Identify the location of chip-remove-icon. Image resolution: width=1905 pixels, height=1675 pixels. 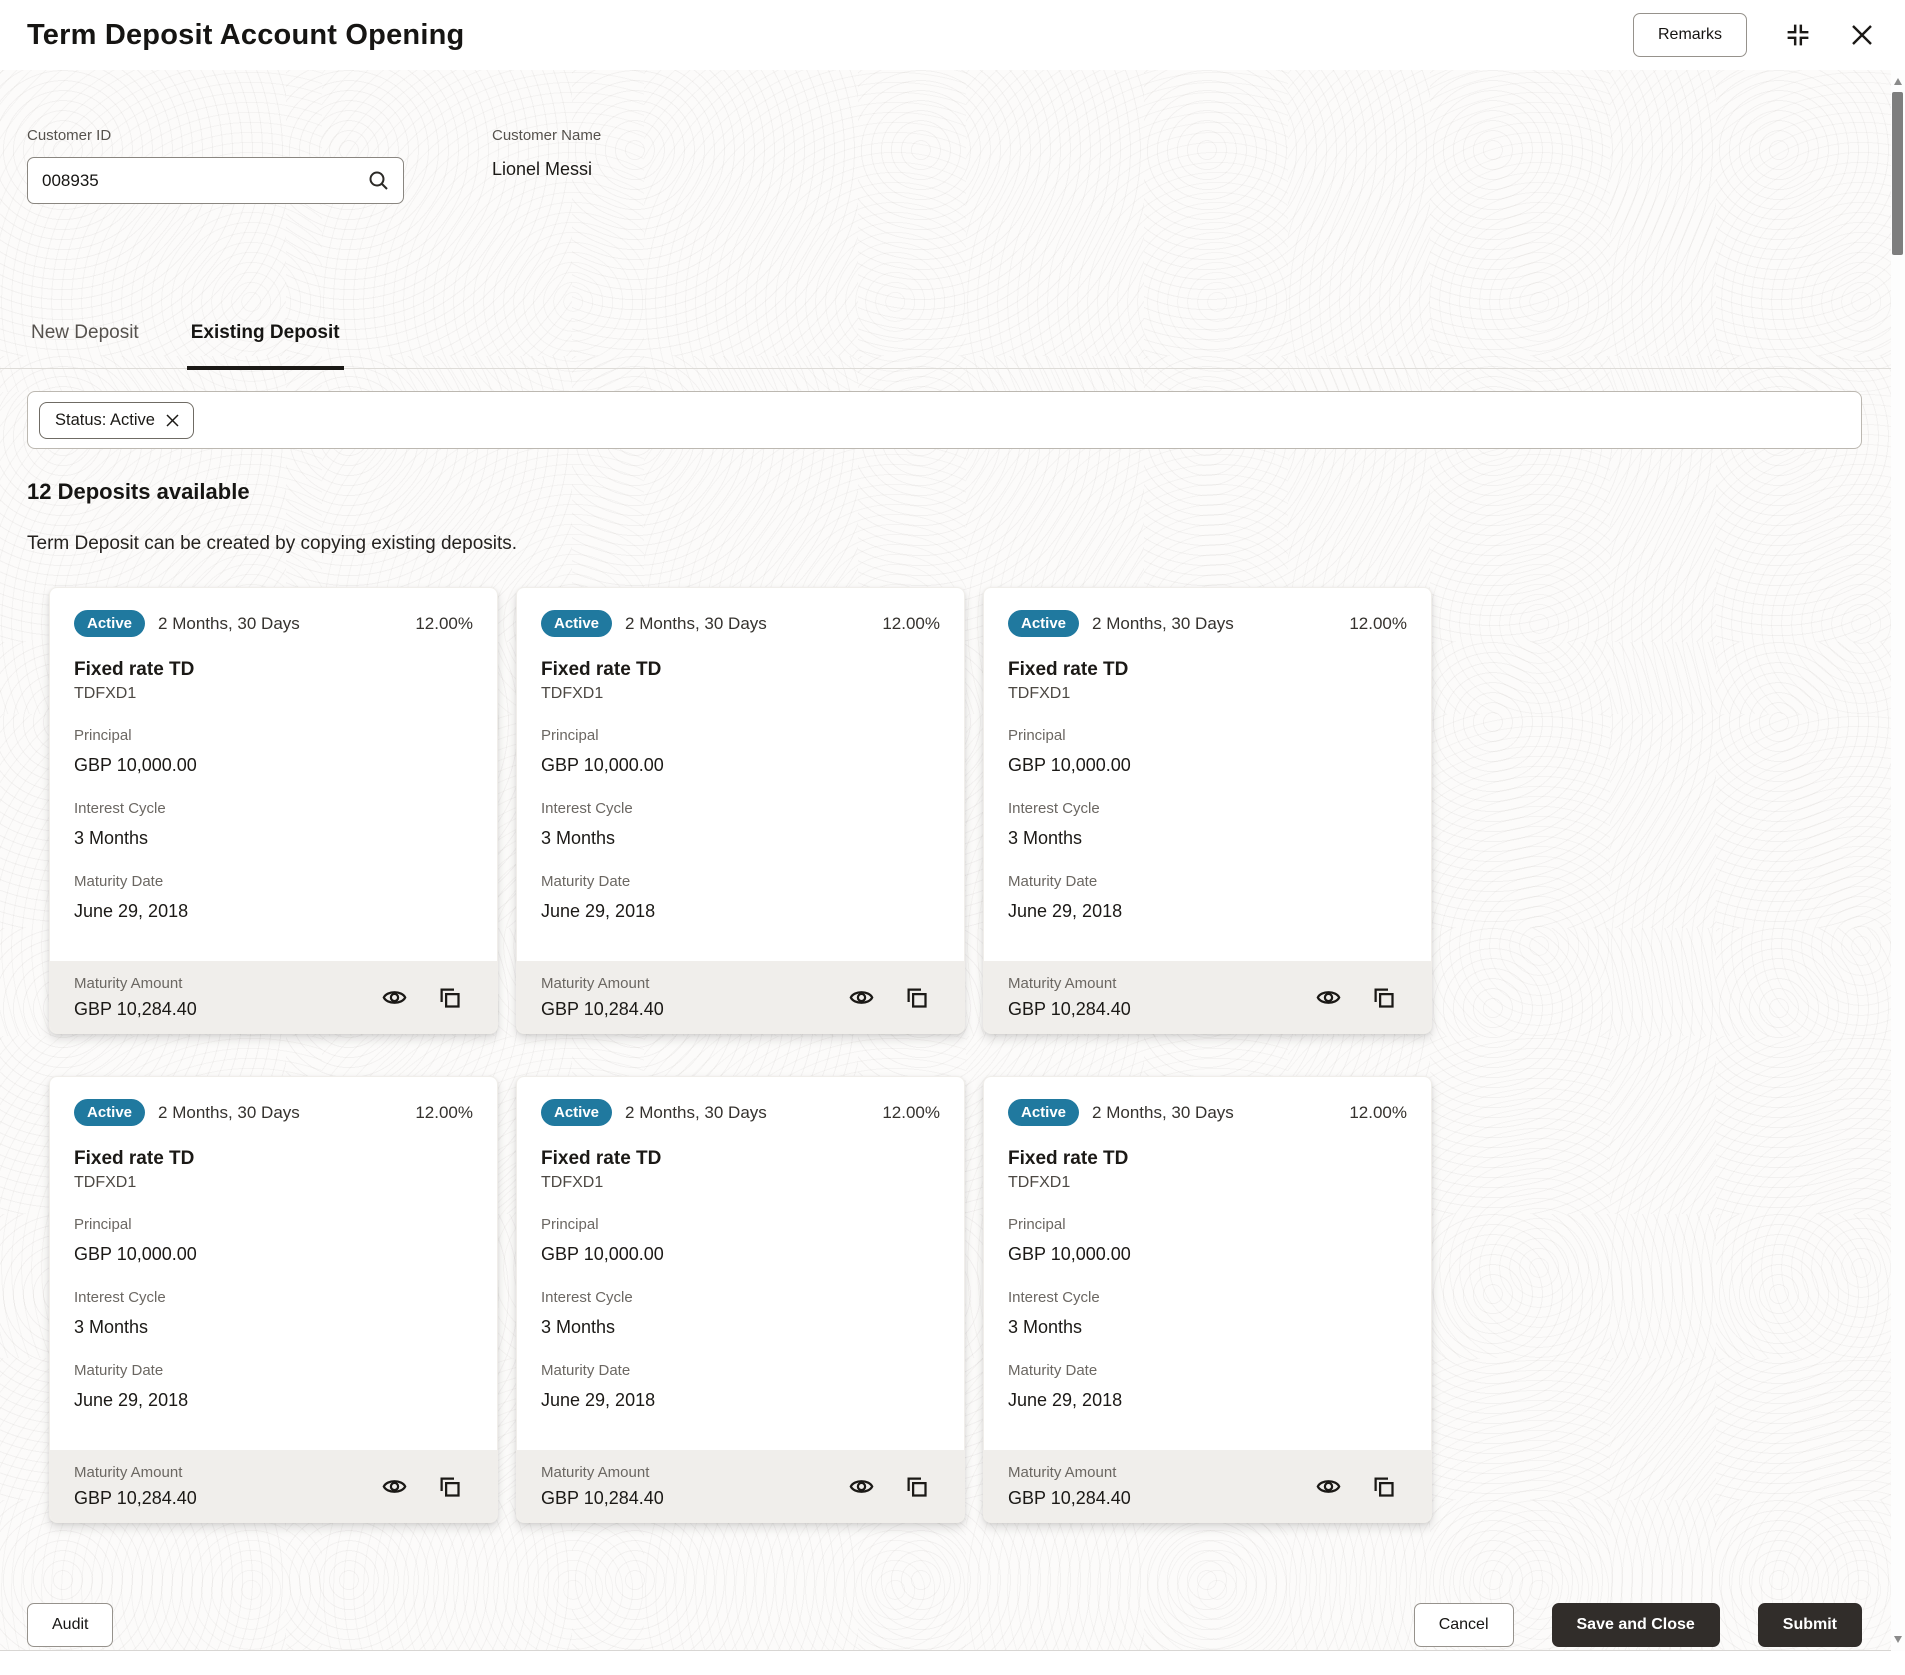
(172, 420).